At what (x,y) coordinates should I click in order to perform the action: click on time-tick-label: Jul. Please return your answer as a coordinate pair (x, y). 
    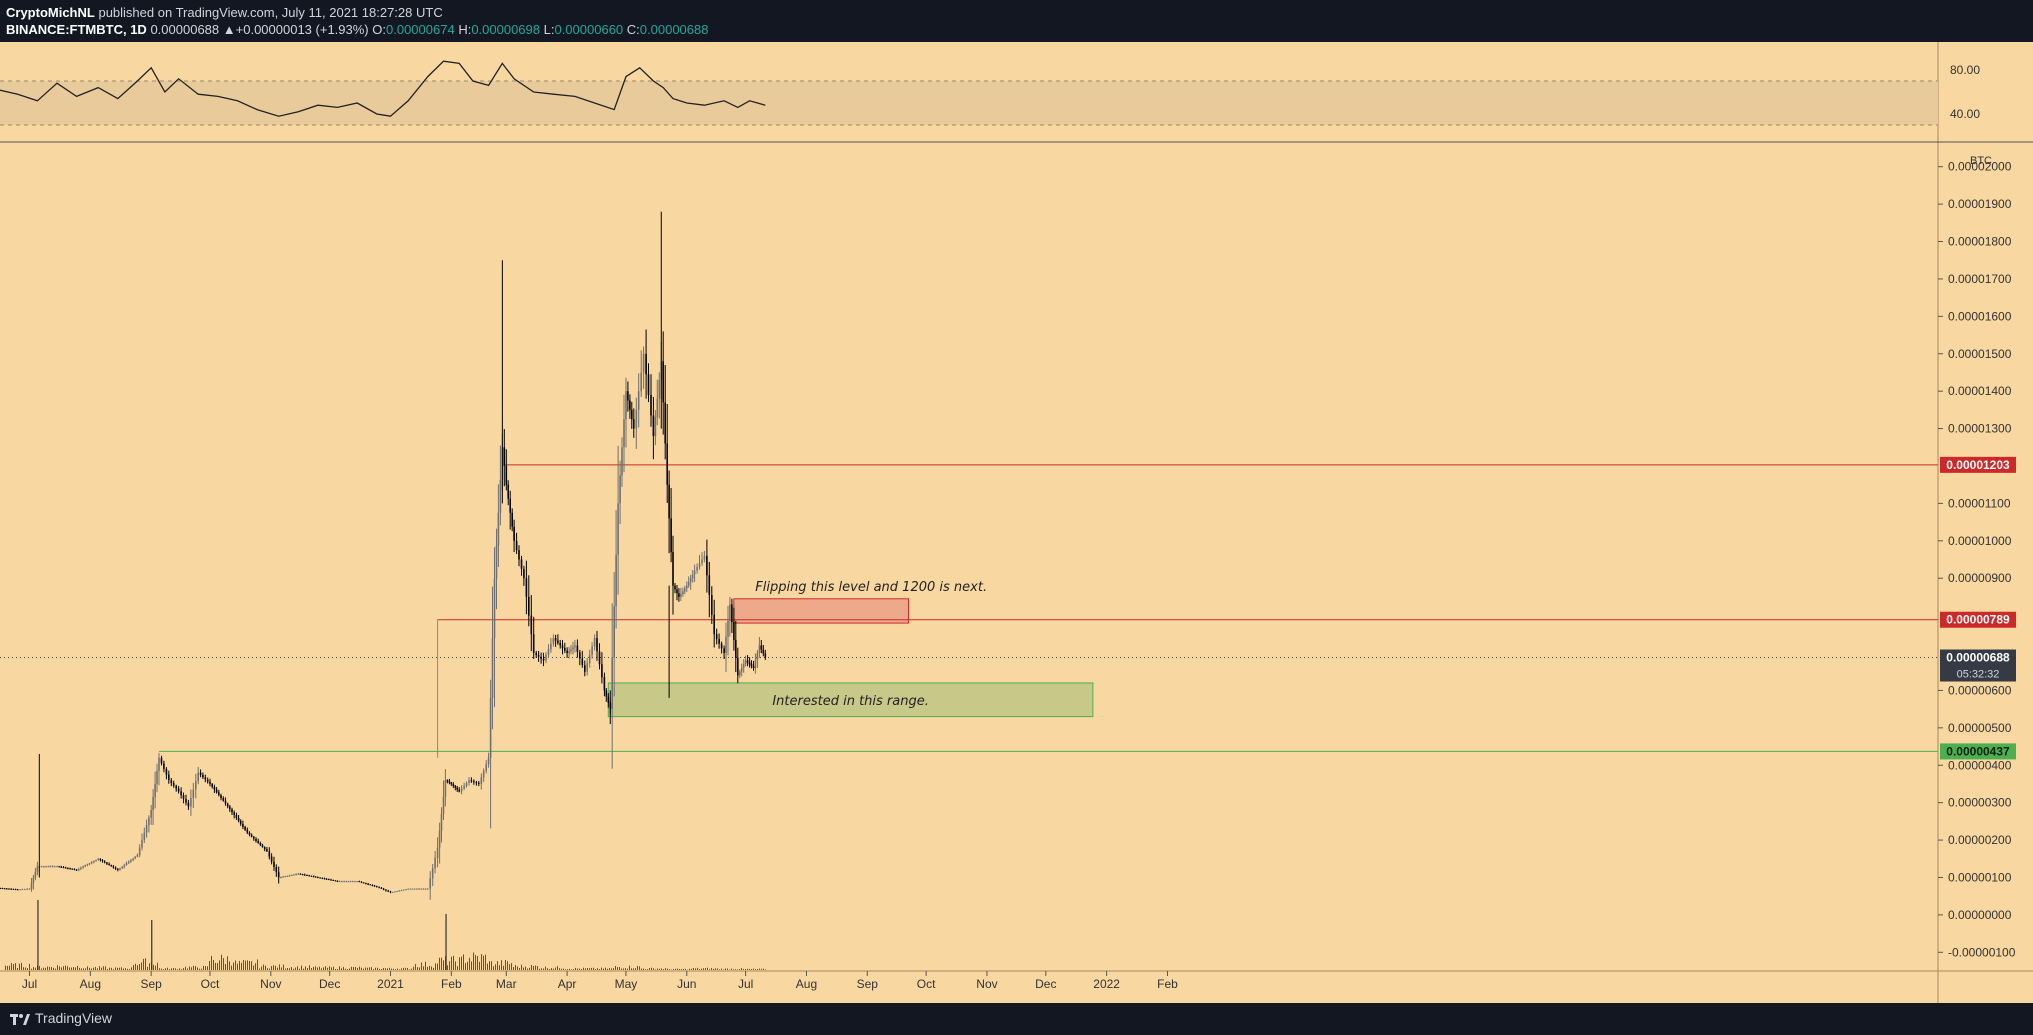
    Looking at the image, I should click on (29, 984).